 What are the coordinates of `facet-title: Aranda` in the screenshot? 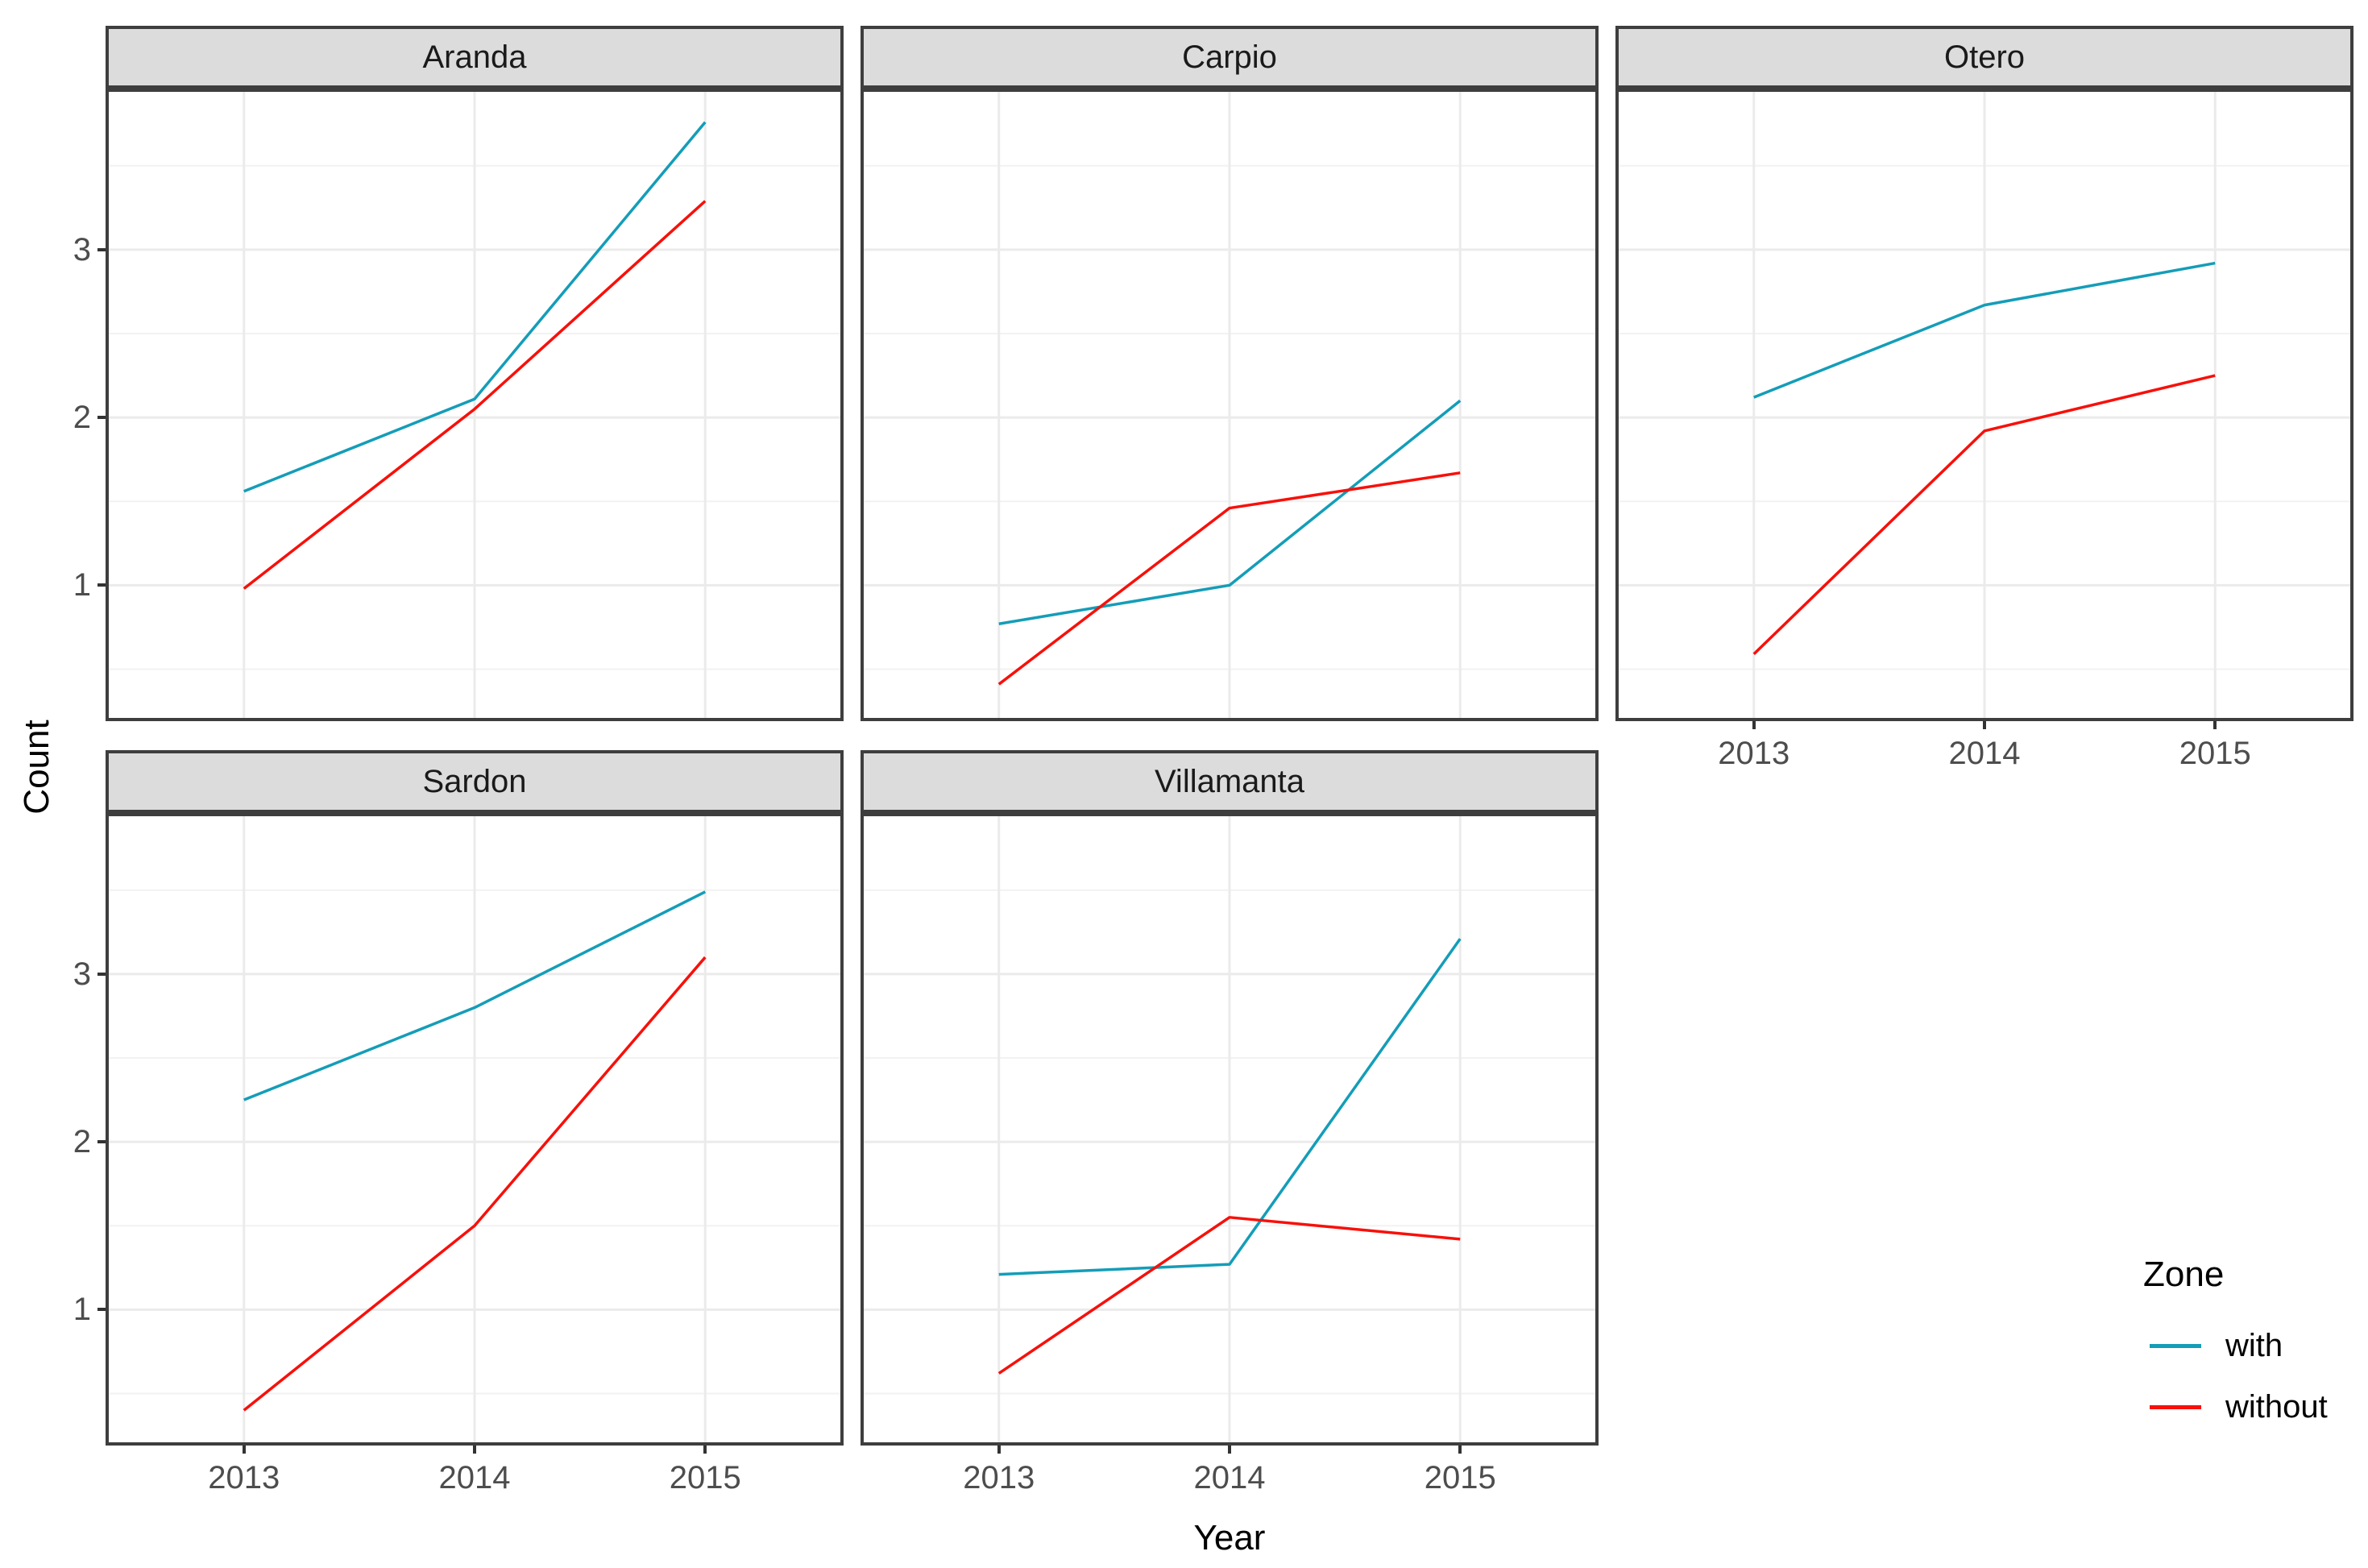 It's located at (475, 57).